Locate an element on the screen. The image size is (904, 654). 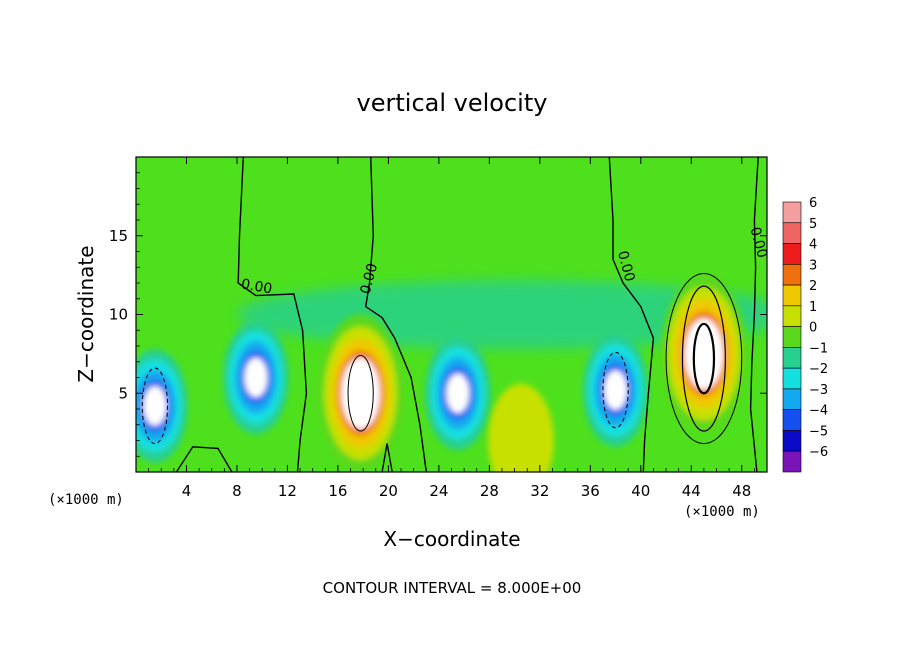
x-tick-label: 20 is located at coordinates (388, 491).